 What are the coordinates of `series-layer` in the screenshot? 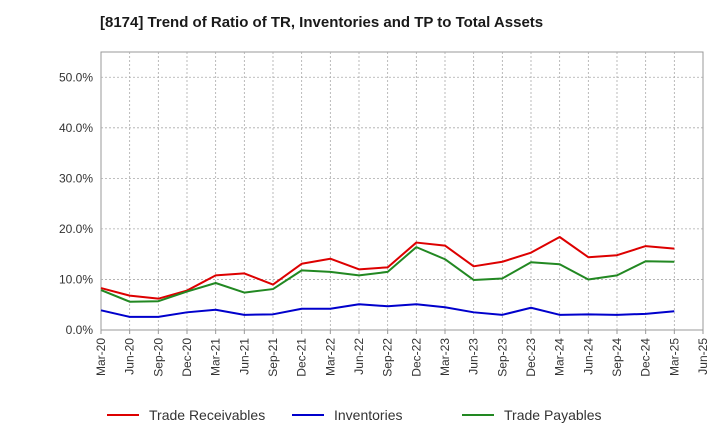 It's located at (387, 277).